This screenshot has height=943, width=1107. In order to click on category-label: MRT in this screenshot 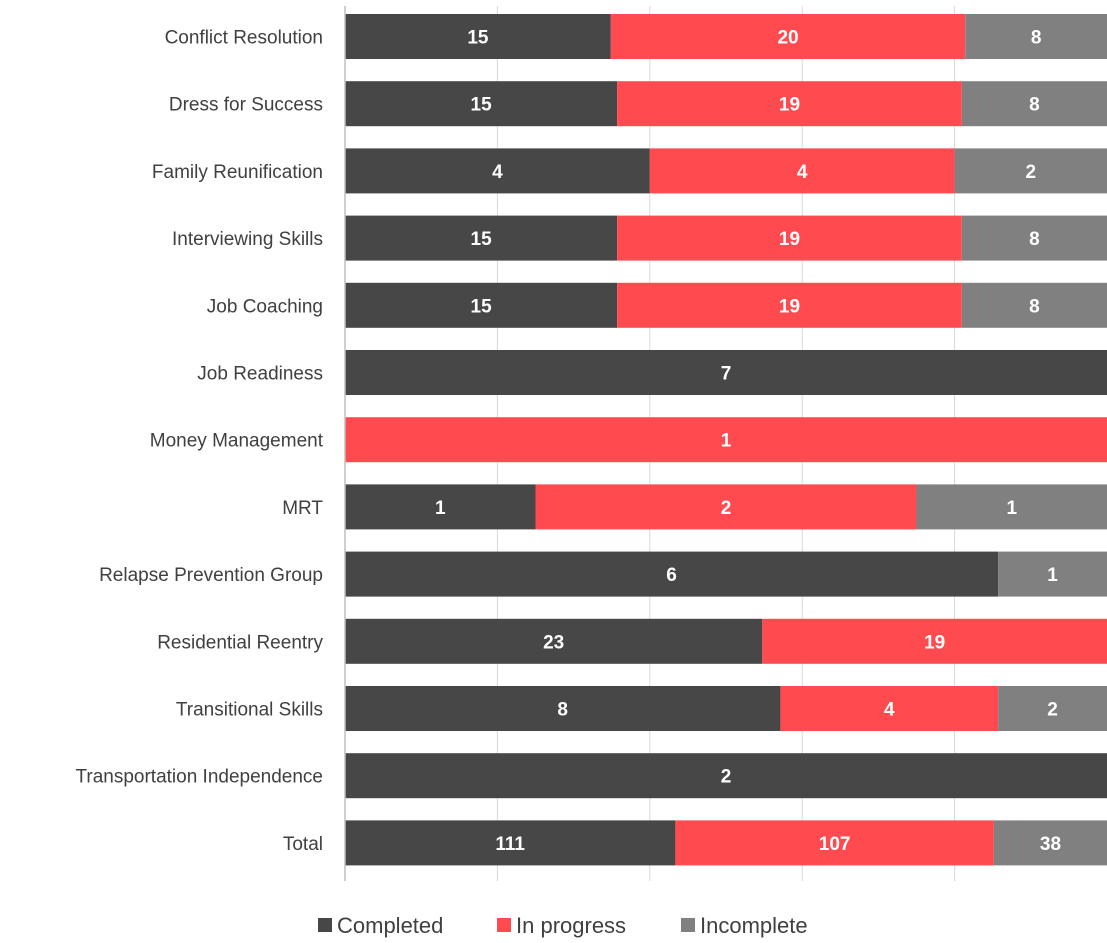, I will do `click(302, 508)`.